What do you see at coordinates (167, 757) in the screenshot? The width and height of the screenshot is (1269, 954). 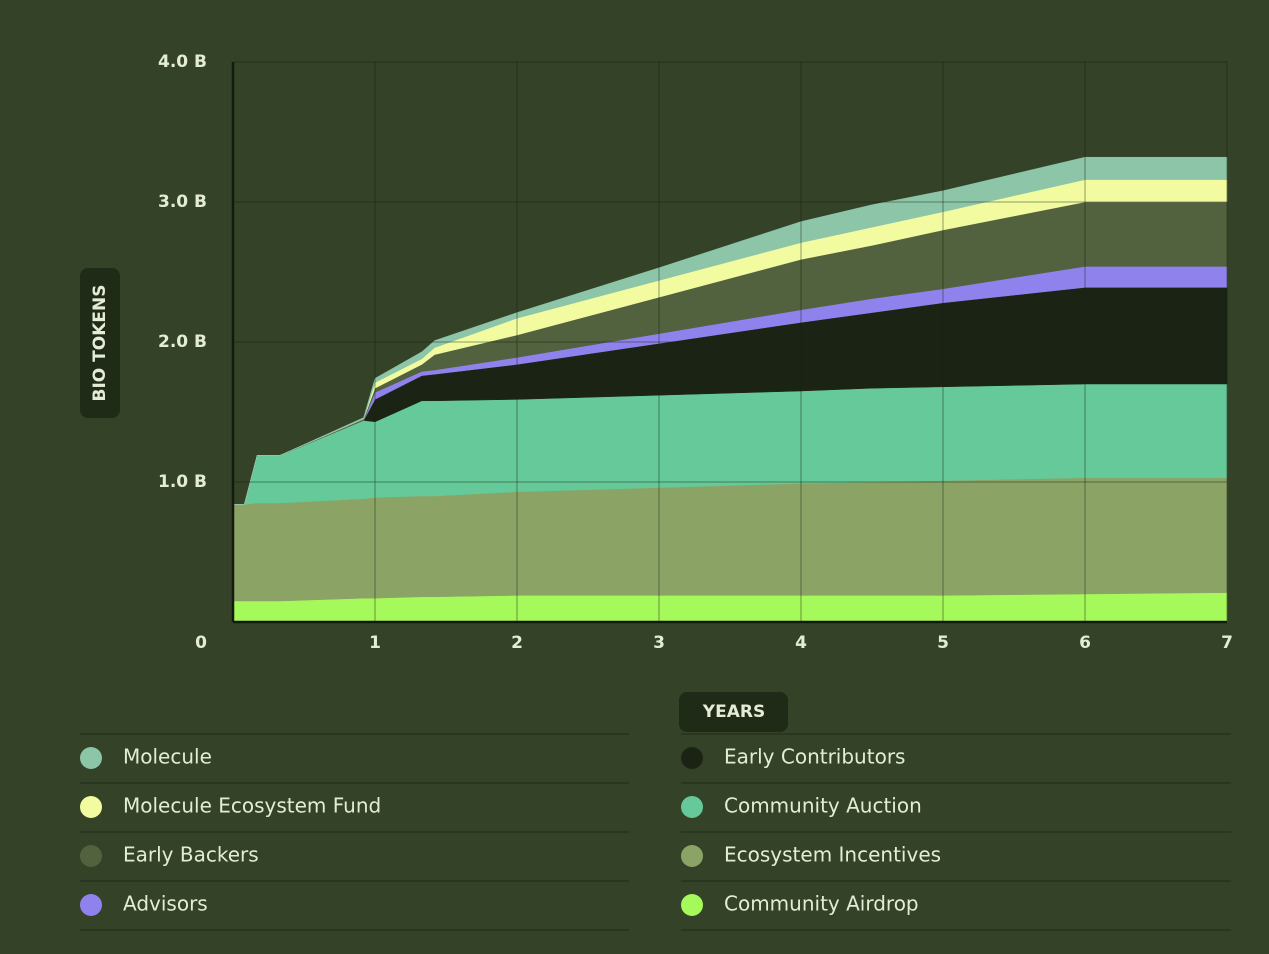 I see `legend-label: Molecule` at bounding box center [167, 757].